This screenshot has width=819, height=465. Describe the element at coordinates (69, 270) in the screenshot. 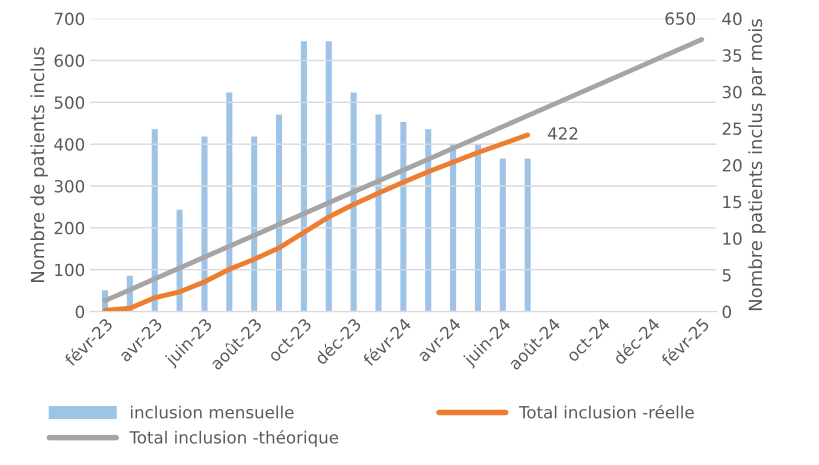

I see `y-tick-label: 100` at that location.